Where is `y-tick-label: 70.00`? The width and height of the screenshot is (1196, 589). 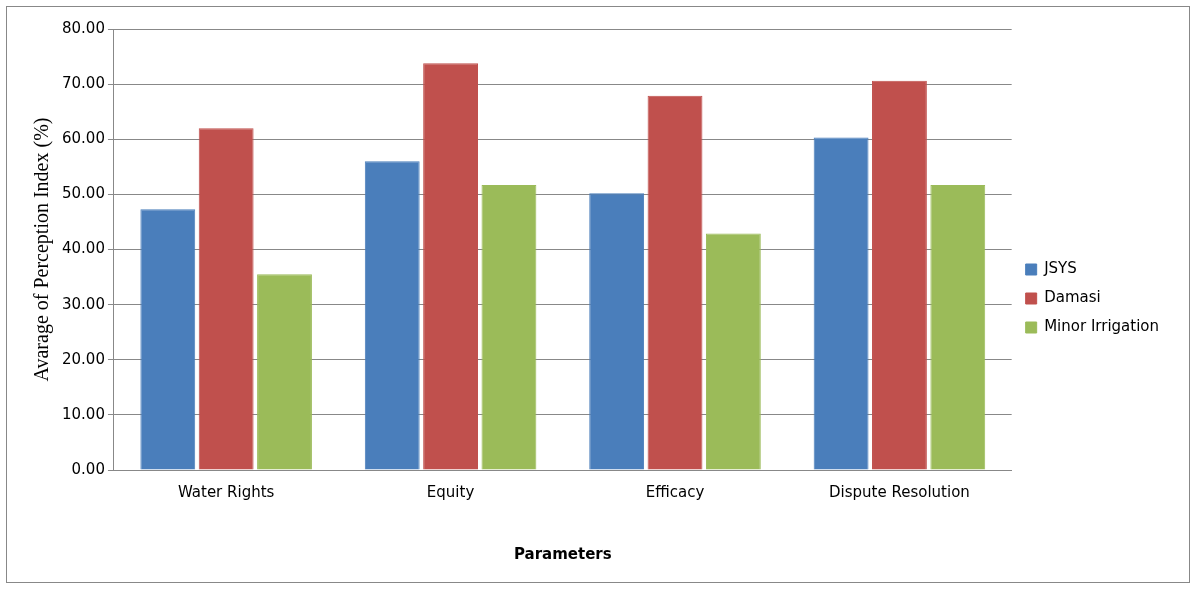
y-tick-label: 70.00 is located at coordinates (83, 83).